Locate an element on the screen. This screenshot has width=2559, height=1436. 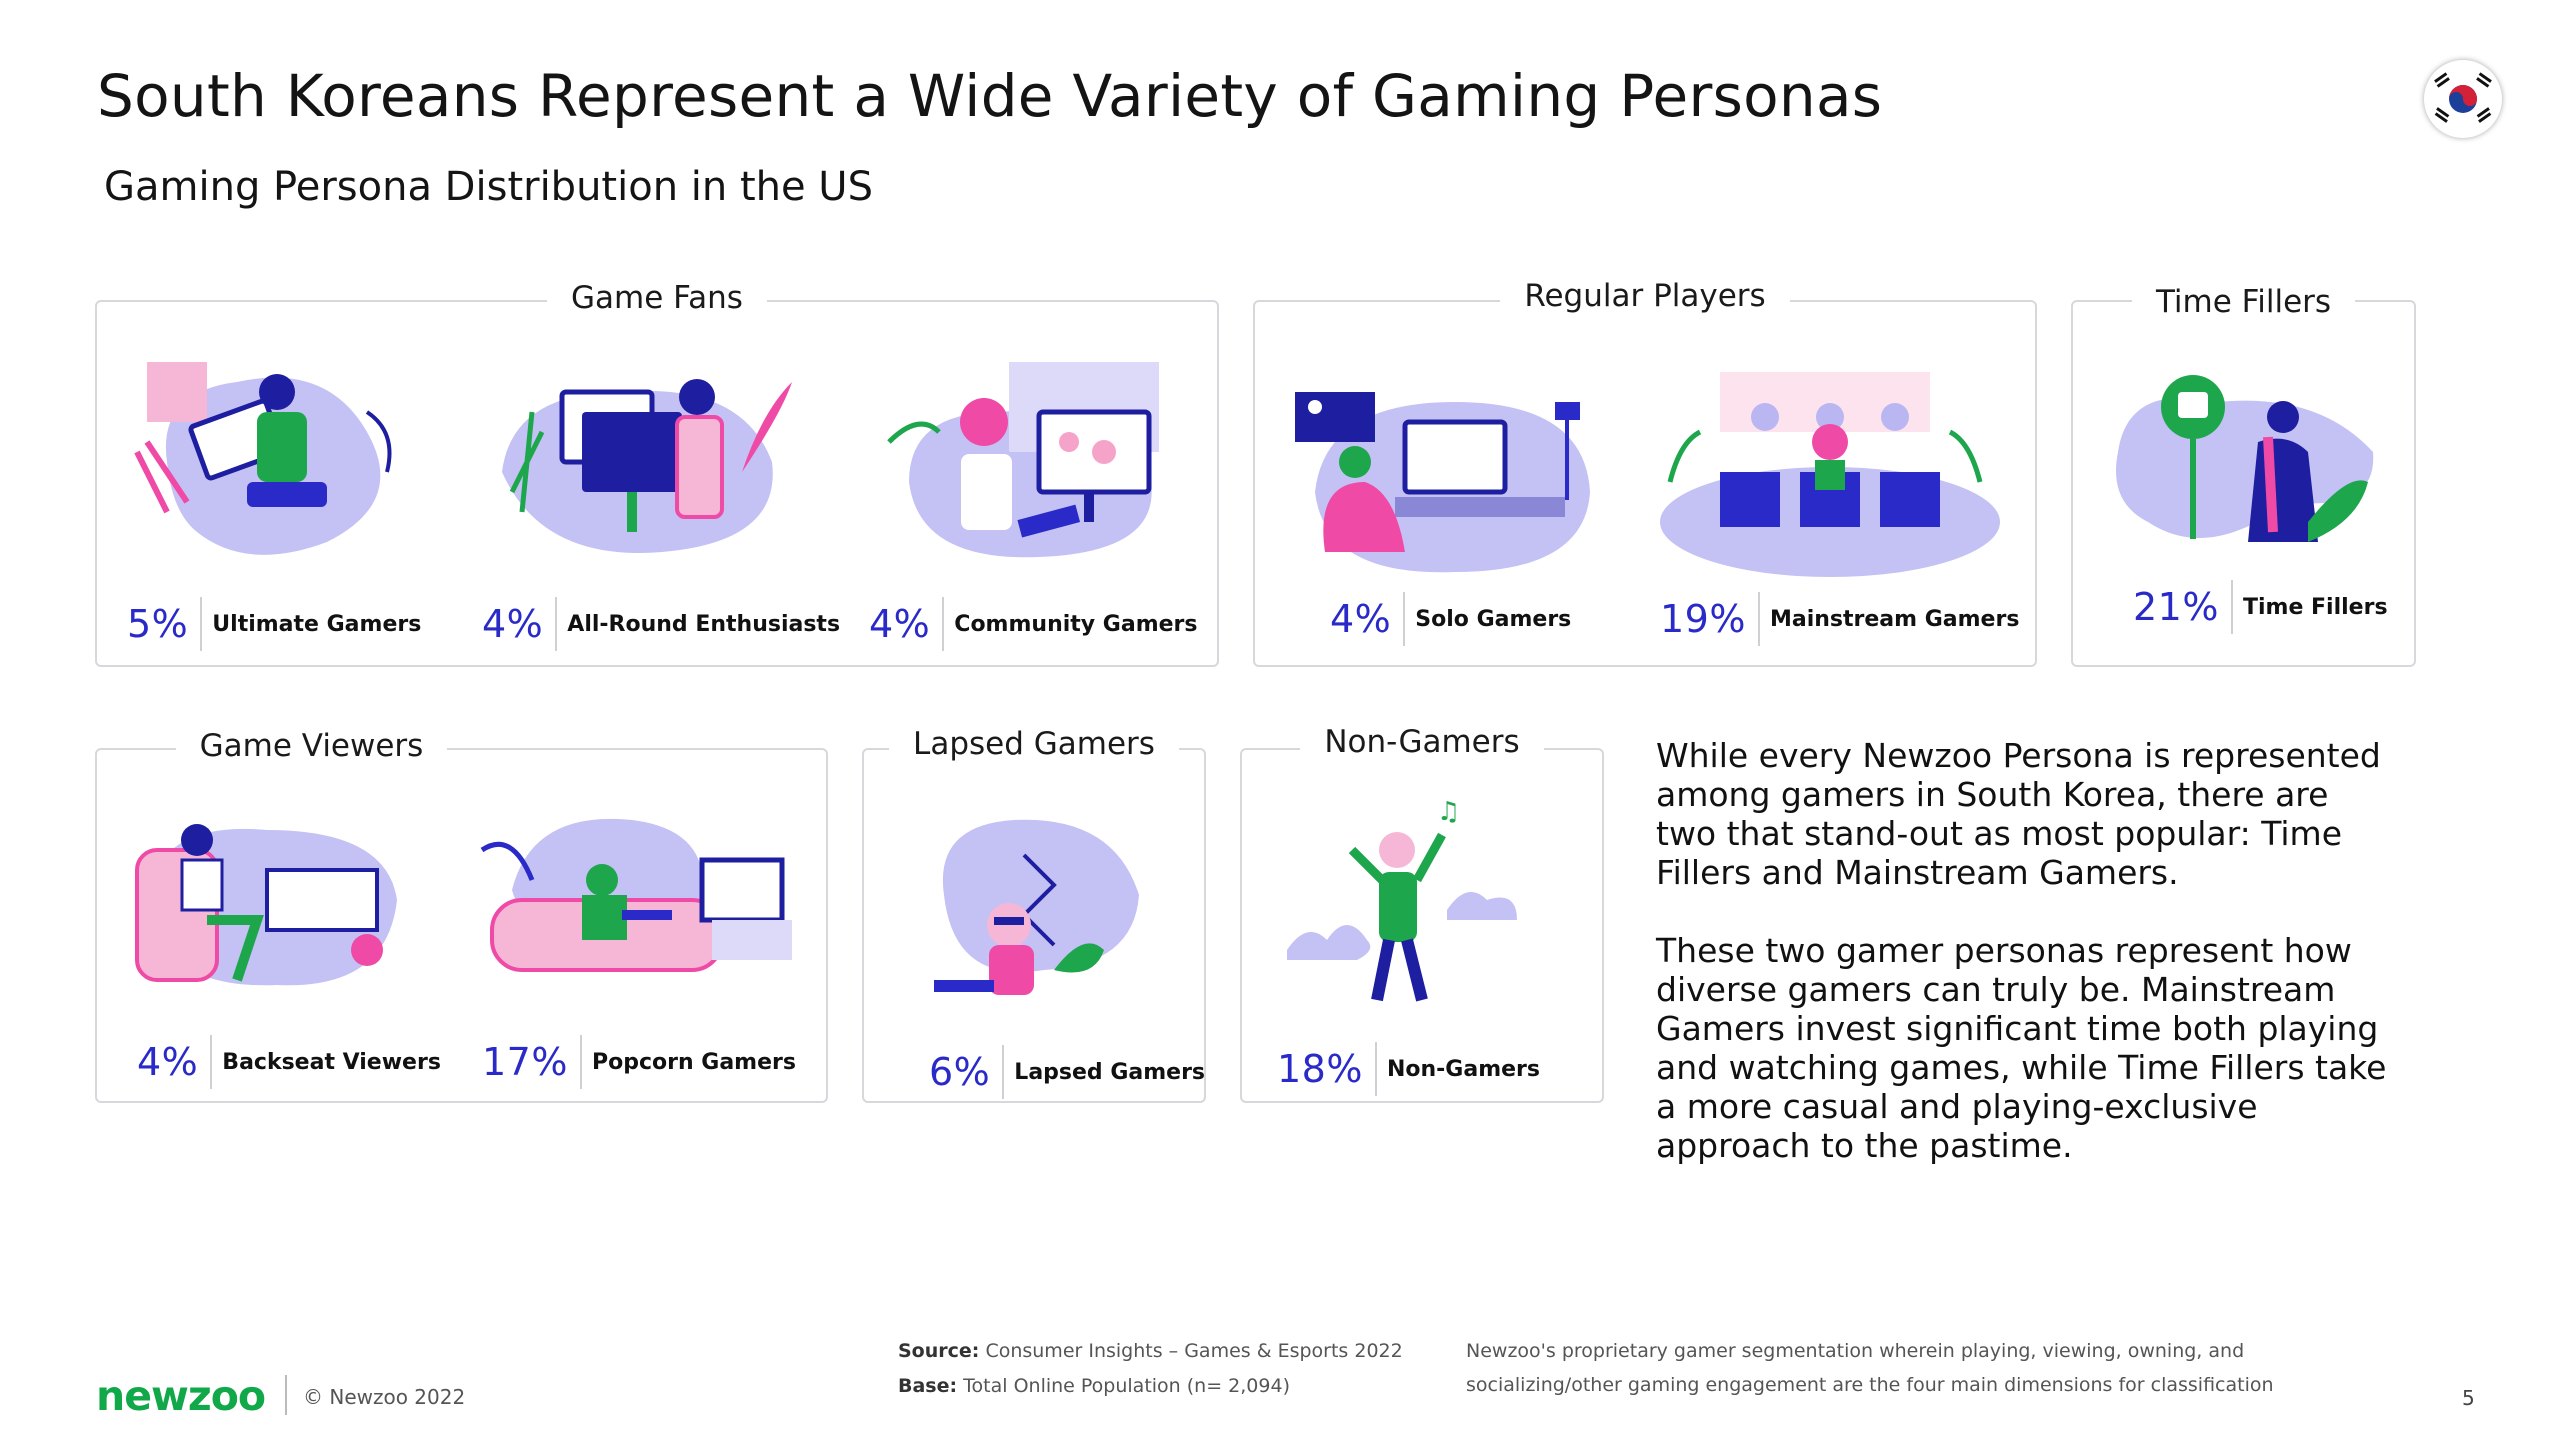
group-time-fillers: Time Fillers 21% Time Fillers is located at coordinates (2243, 475).